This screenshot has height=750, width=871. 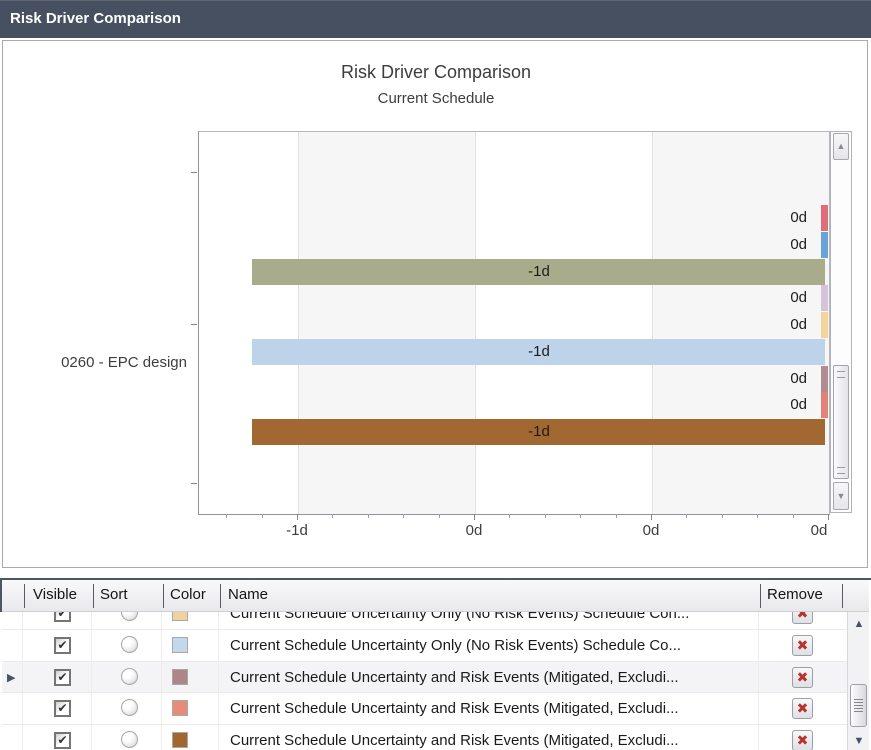 What do you see at coordinates (841, 422) in the screenshot?
I see `chart-scrollbar-thumb` at bounding box center [841, 422].